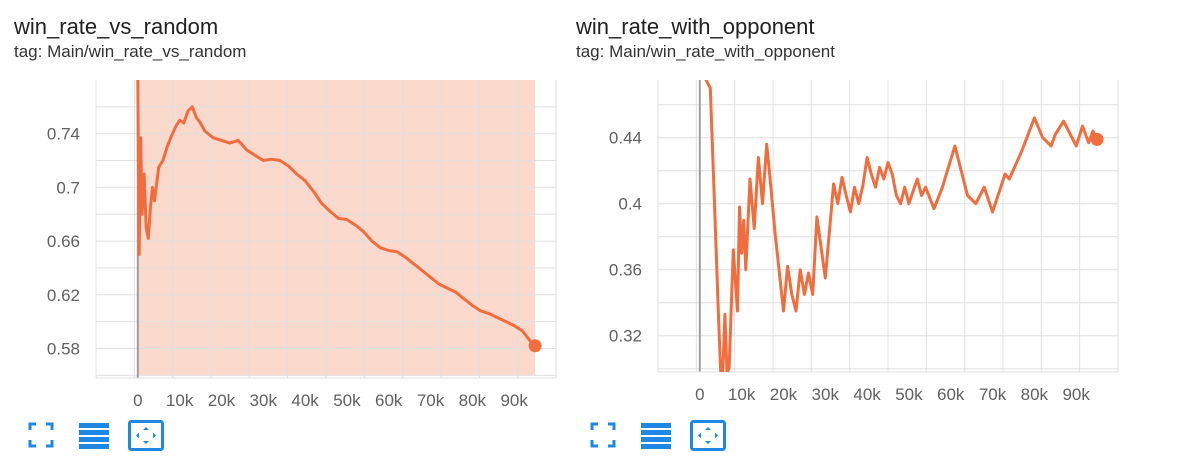 This screenshot has width=1200, height=475. What do you see at coordinates (630, 204) in the screenshot?
I see `y-tick-label: 0.4` at bounding box center [630, 204].